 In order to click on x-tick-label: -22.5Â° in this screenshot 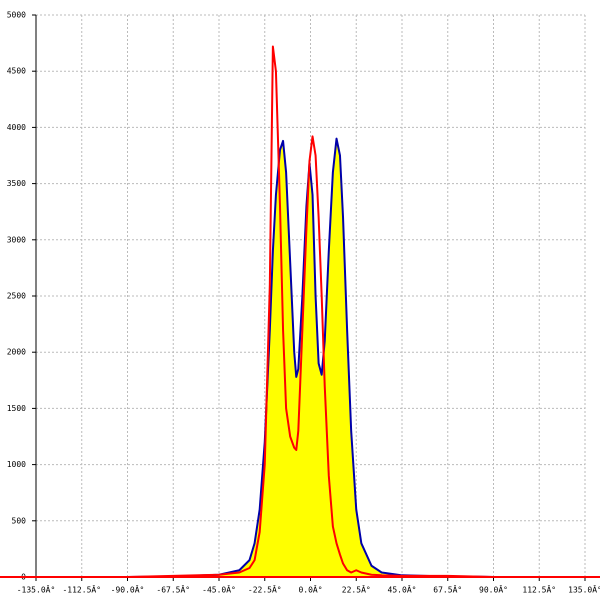, I will do `click(265, 589)`.